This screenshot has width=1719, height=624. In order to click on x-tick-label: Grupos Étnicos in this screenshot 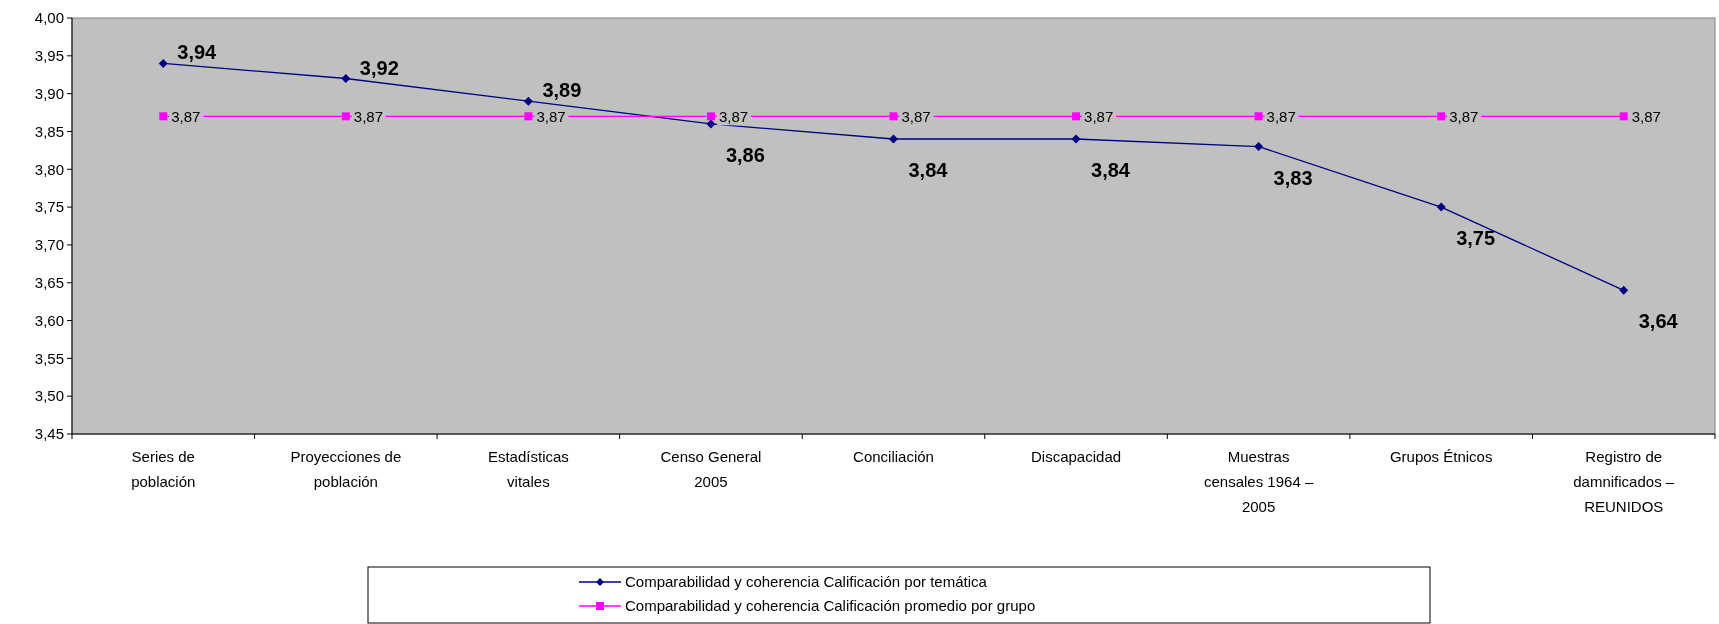, I will do `click(1441, 456)`.